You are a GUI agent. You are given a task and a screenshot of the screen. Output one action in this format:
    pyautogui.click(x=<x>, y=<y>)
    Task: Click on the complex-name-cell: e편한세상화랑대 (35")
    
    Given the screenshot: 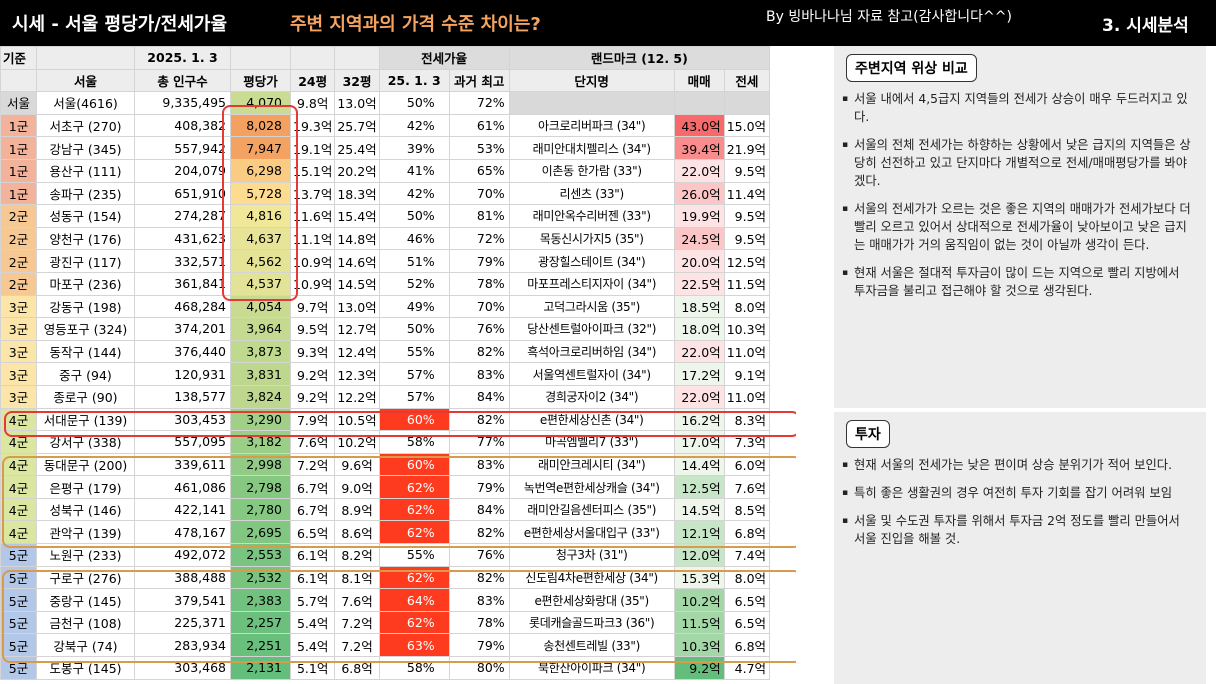 What is the action you would take?
    pyautogui.click(x=591, y=600)
    